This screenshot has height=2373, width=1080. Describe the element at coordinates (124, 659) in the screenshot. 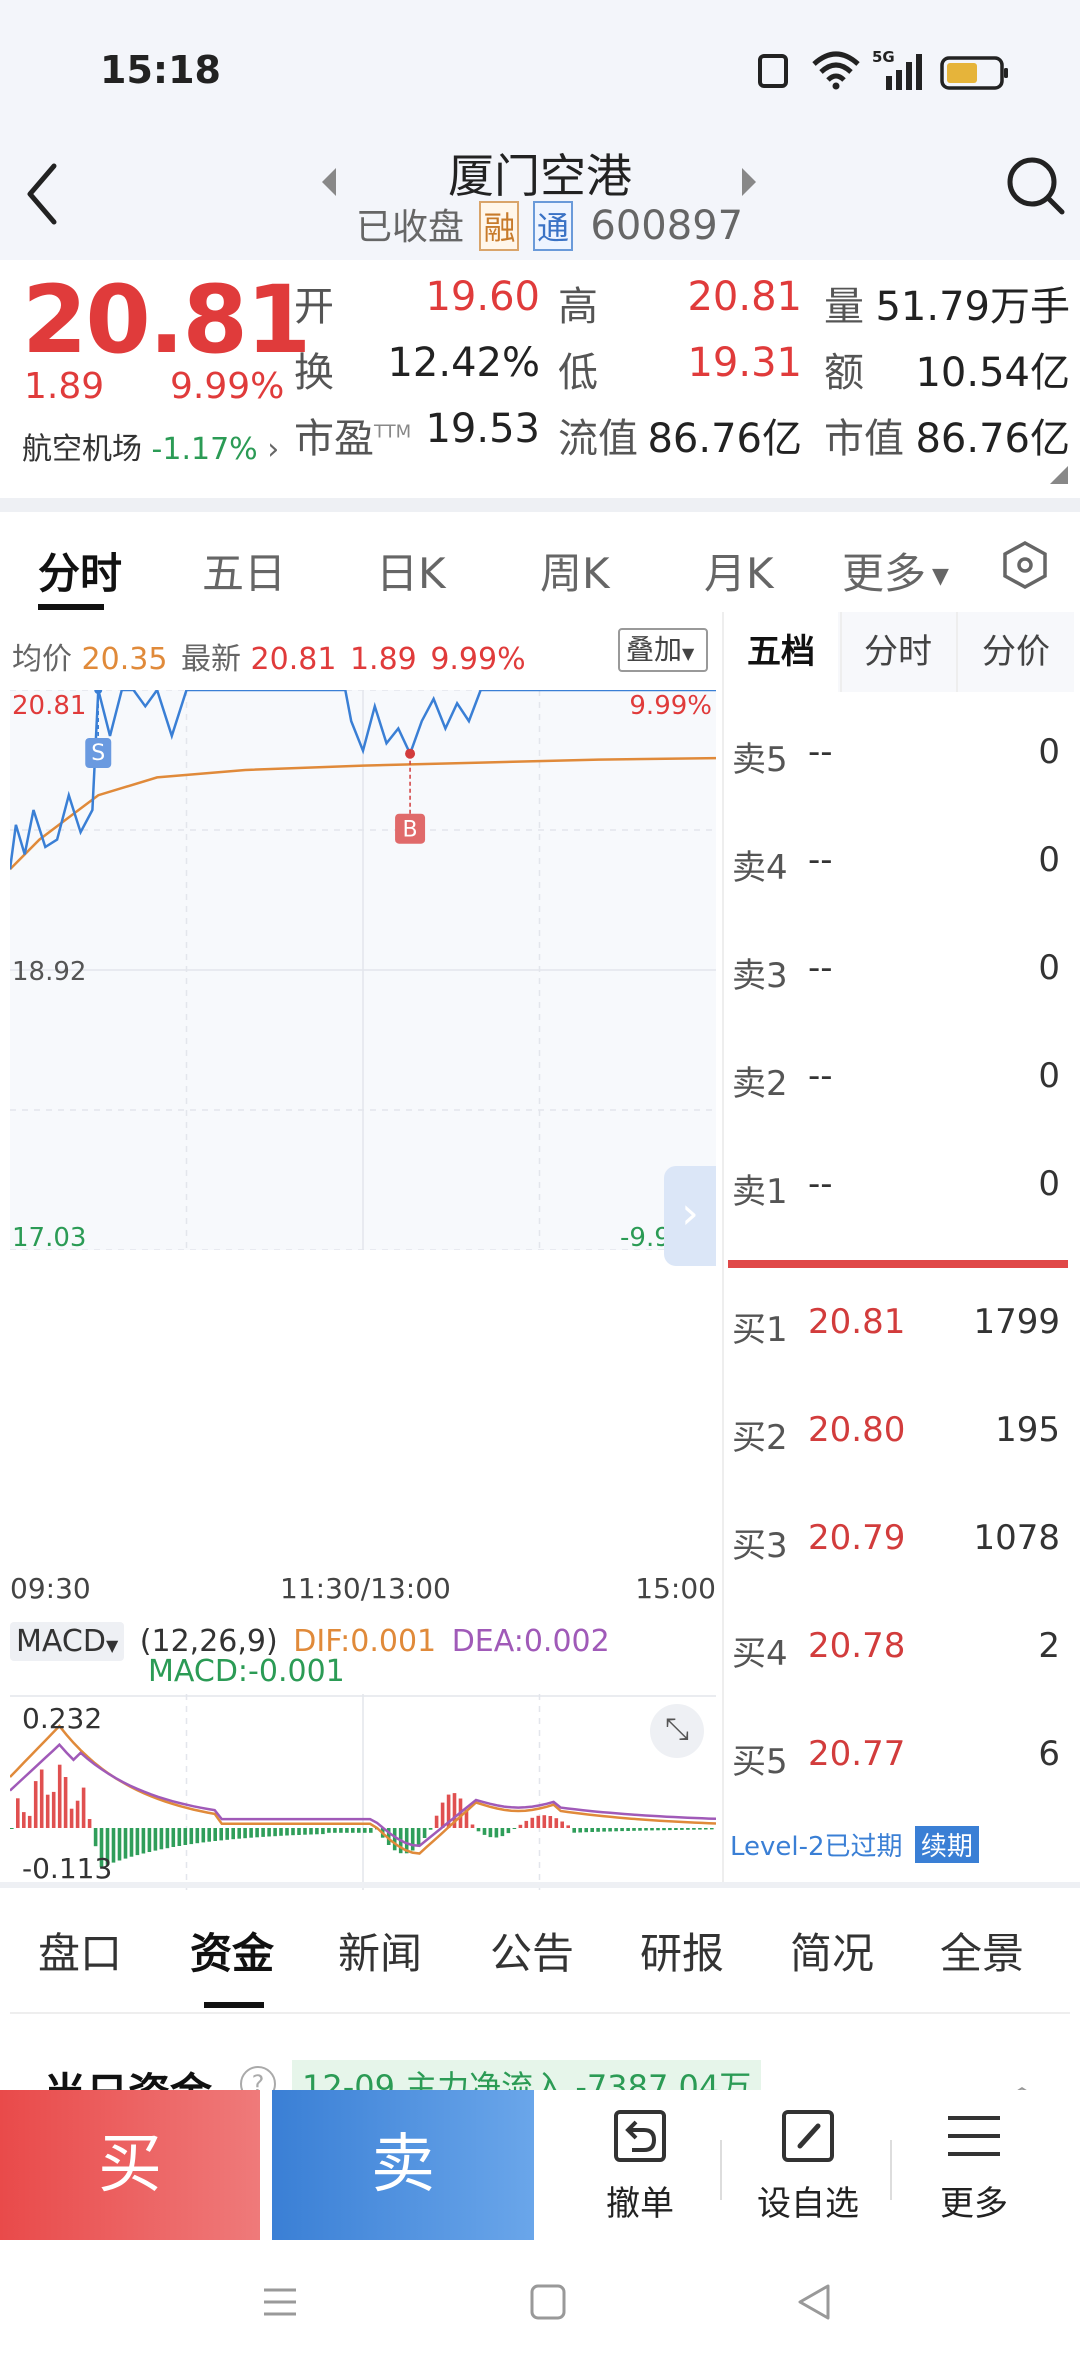

I see `avg-value: 20.35` at that location.